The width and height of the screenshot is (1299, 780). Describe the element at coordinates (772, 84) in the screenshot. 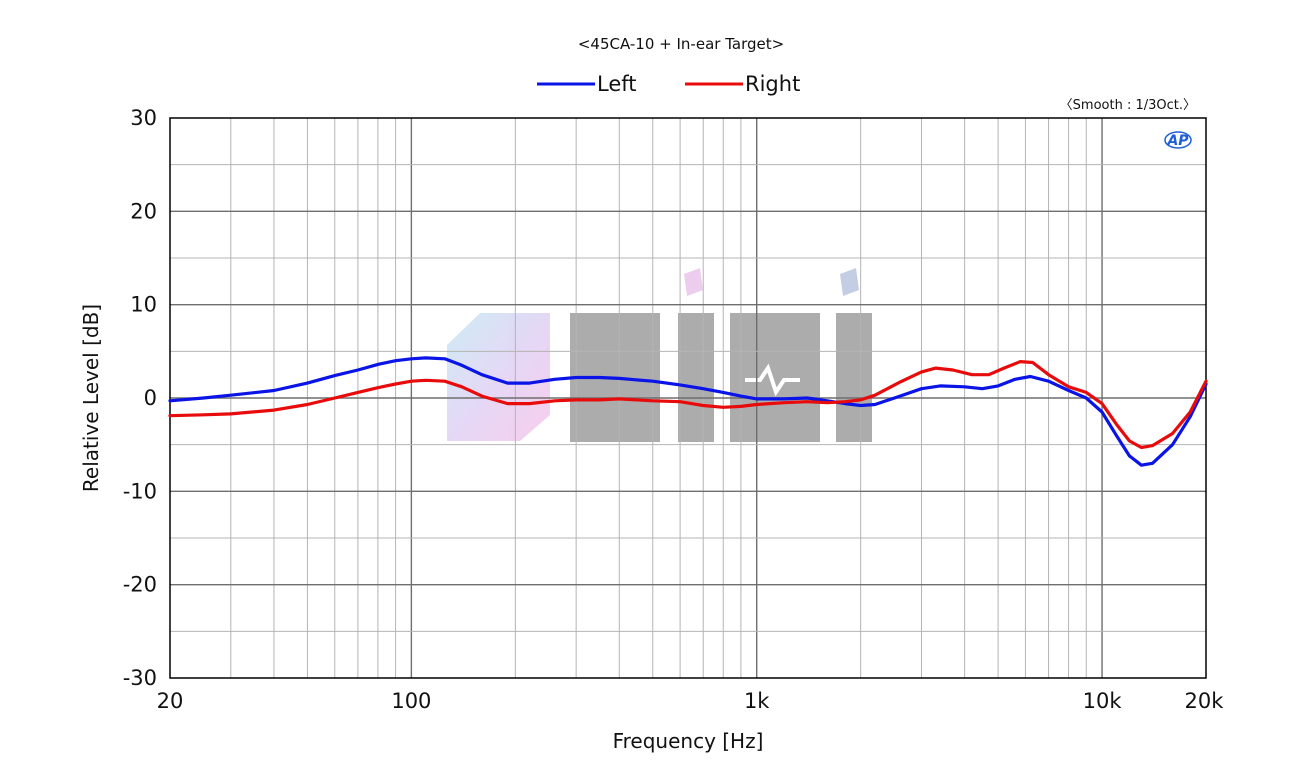

I see `legend-label-right: Right` at that location.